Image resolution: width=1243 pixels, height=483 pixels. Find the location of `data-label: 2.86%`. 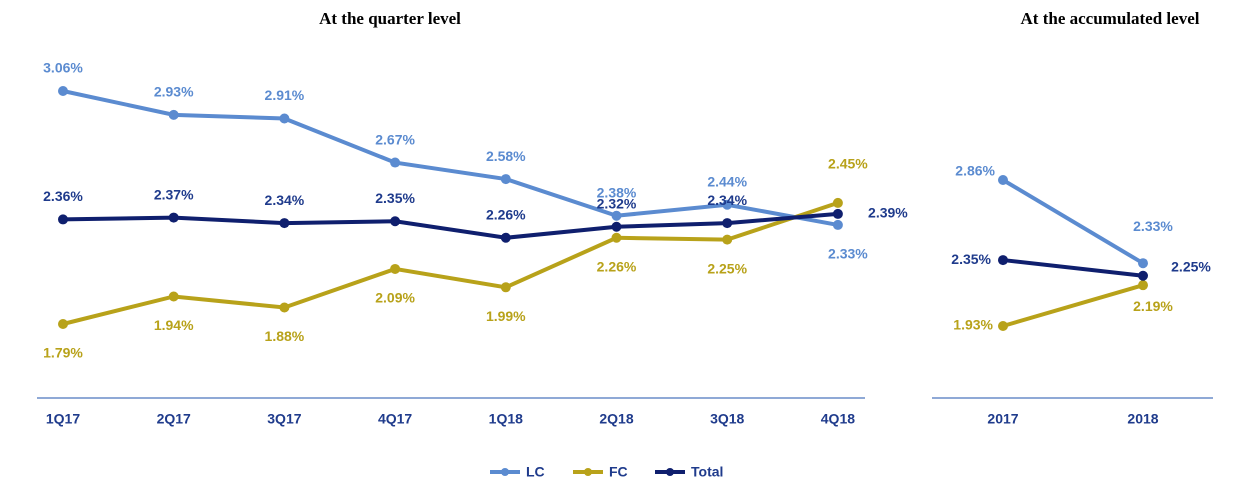

data-label: 2.86% is located at coordinates (975, 171).